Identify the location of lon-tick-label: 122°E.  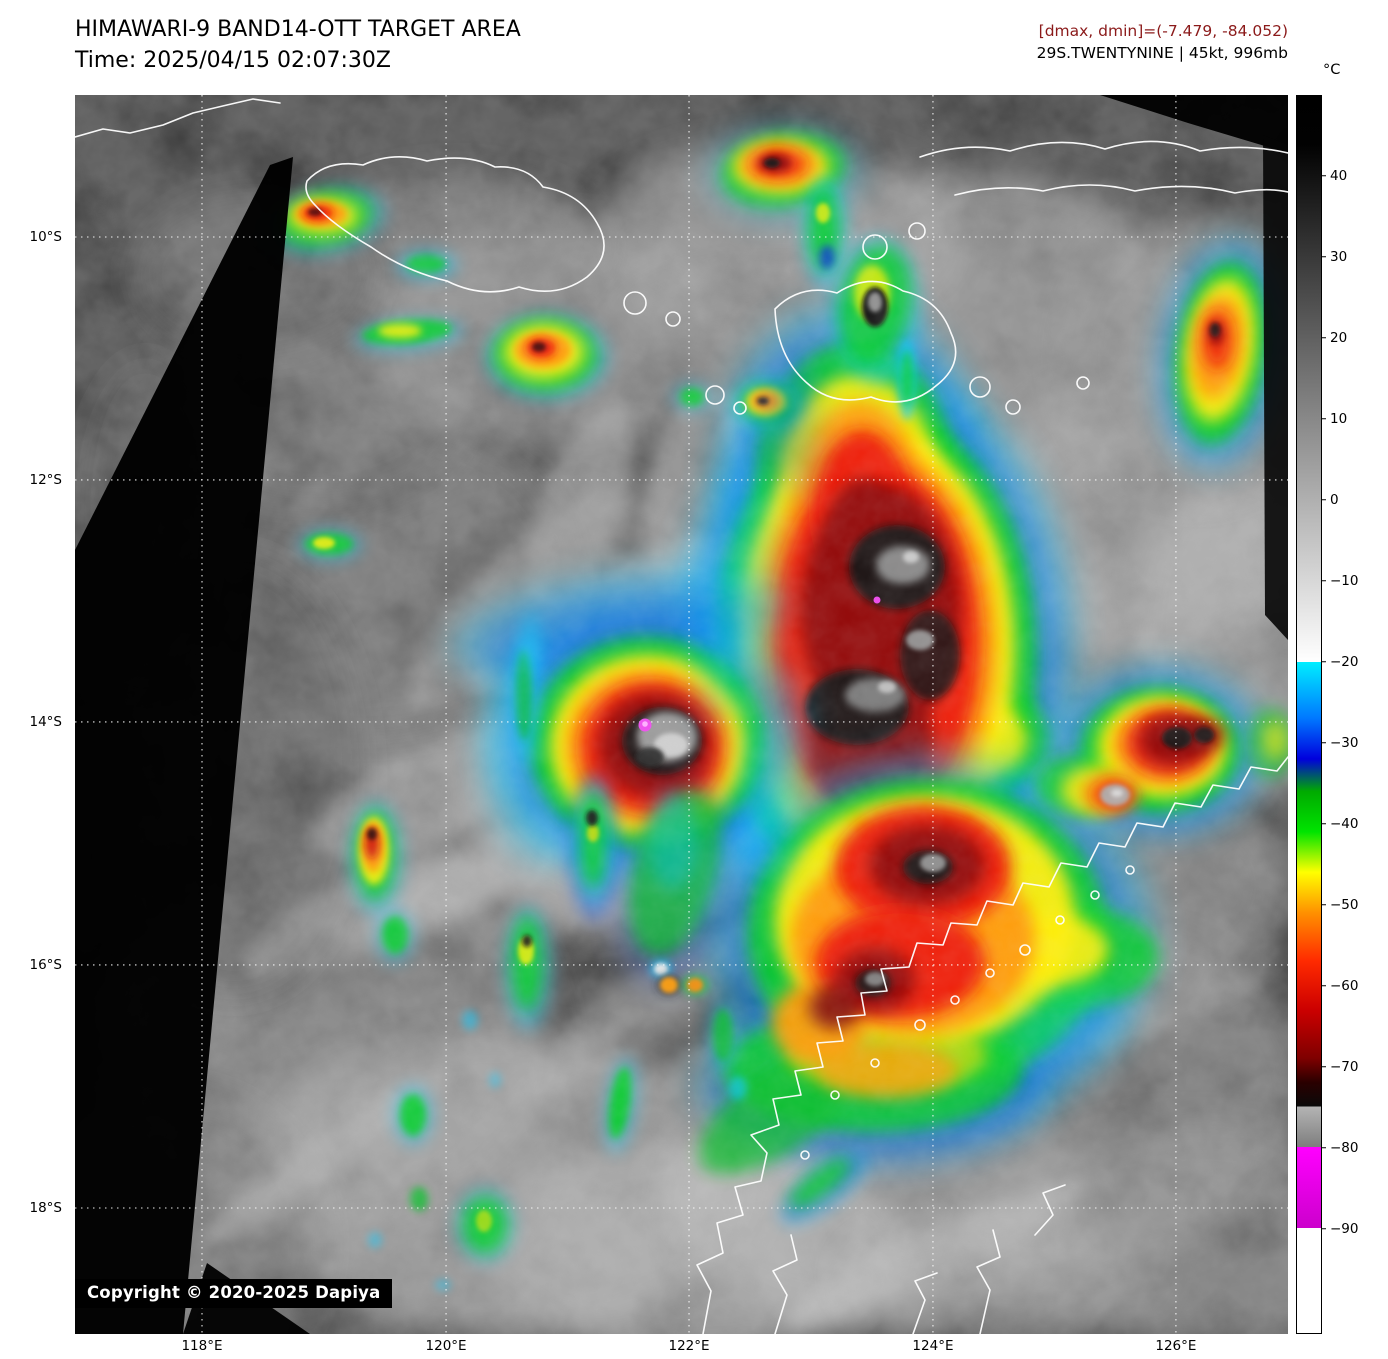
(689, 1346).